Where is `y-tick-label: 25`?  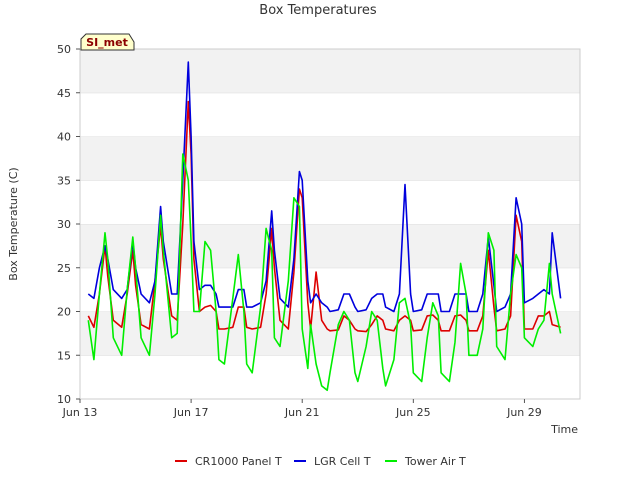
y-tick-label: 25 is located at coordinates (64, 268).